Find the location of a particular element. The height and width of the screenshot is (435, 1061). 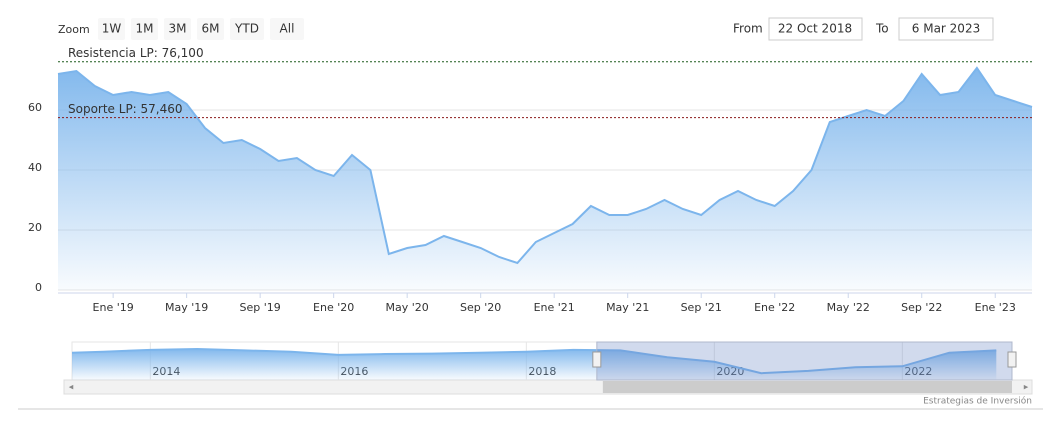

to-value: 6 Mar 2023 is located at coordinates (946, 29).